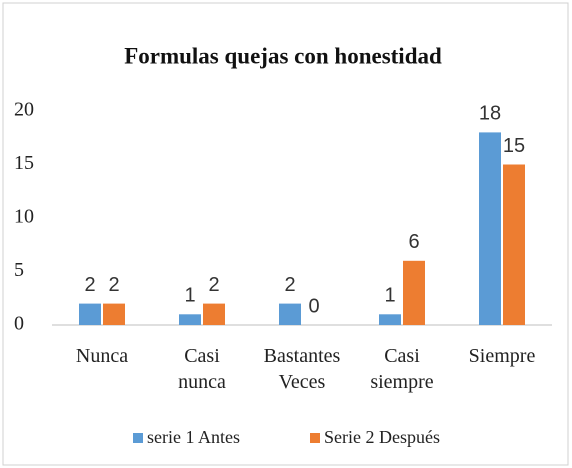  Describe the element at coordinates (202, 369) in the screenshot. I see `x-tick-label: Casi nunca` at that location.